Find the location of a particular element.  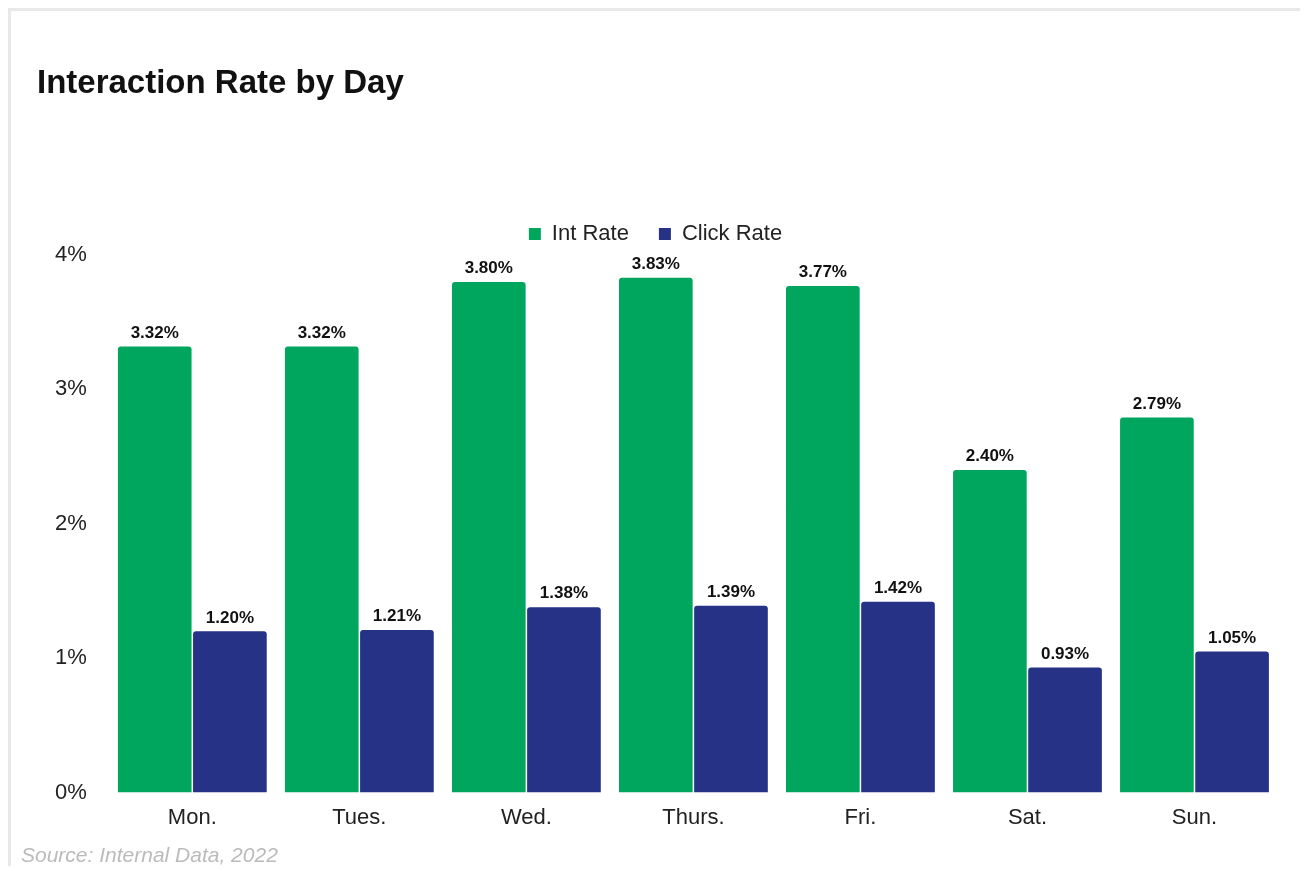

legend-label: Int Rate is located at coordinates (590, 233).